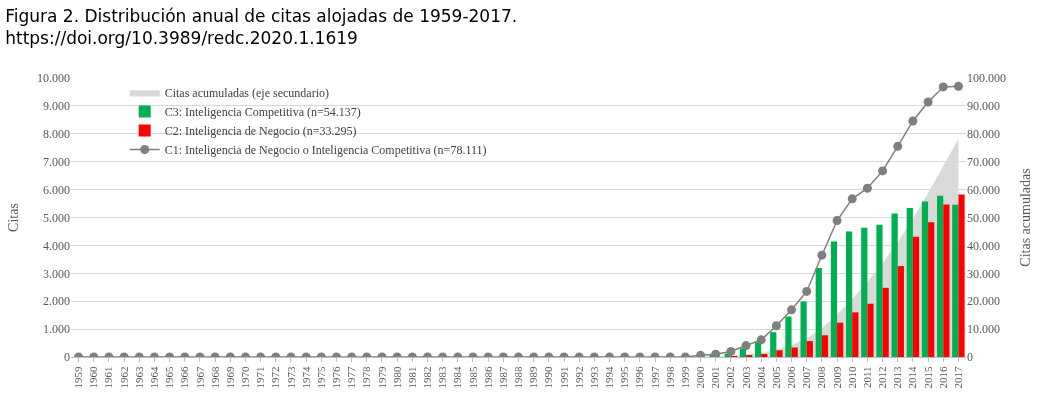 The width and height of the screenshot is (1046, 400). What do you see at coordinates (715, 377) in the screenshot?
I see `x-tick-label: 2001` at bounding box center [715, 377].